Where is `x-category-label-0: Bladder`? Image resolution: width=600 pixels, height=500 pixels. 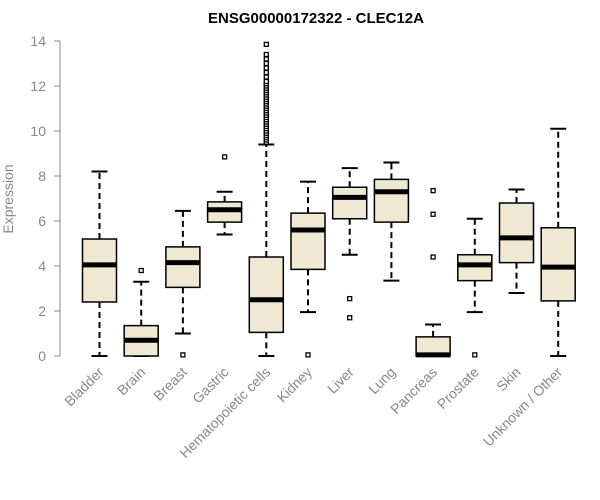
x-category-label-0: Bladder is located at coordinates (84, 387).